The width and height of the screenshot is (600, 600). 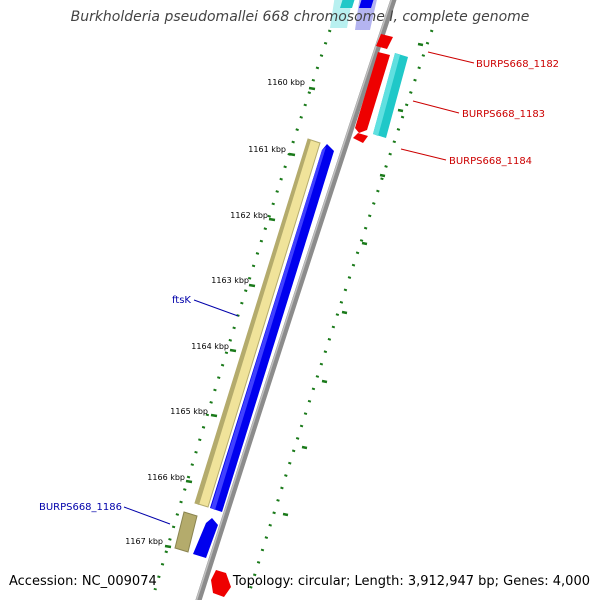 I want to click on gene-label-burps1183: BURPS668_1183, so click(x=503, y=114).